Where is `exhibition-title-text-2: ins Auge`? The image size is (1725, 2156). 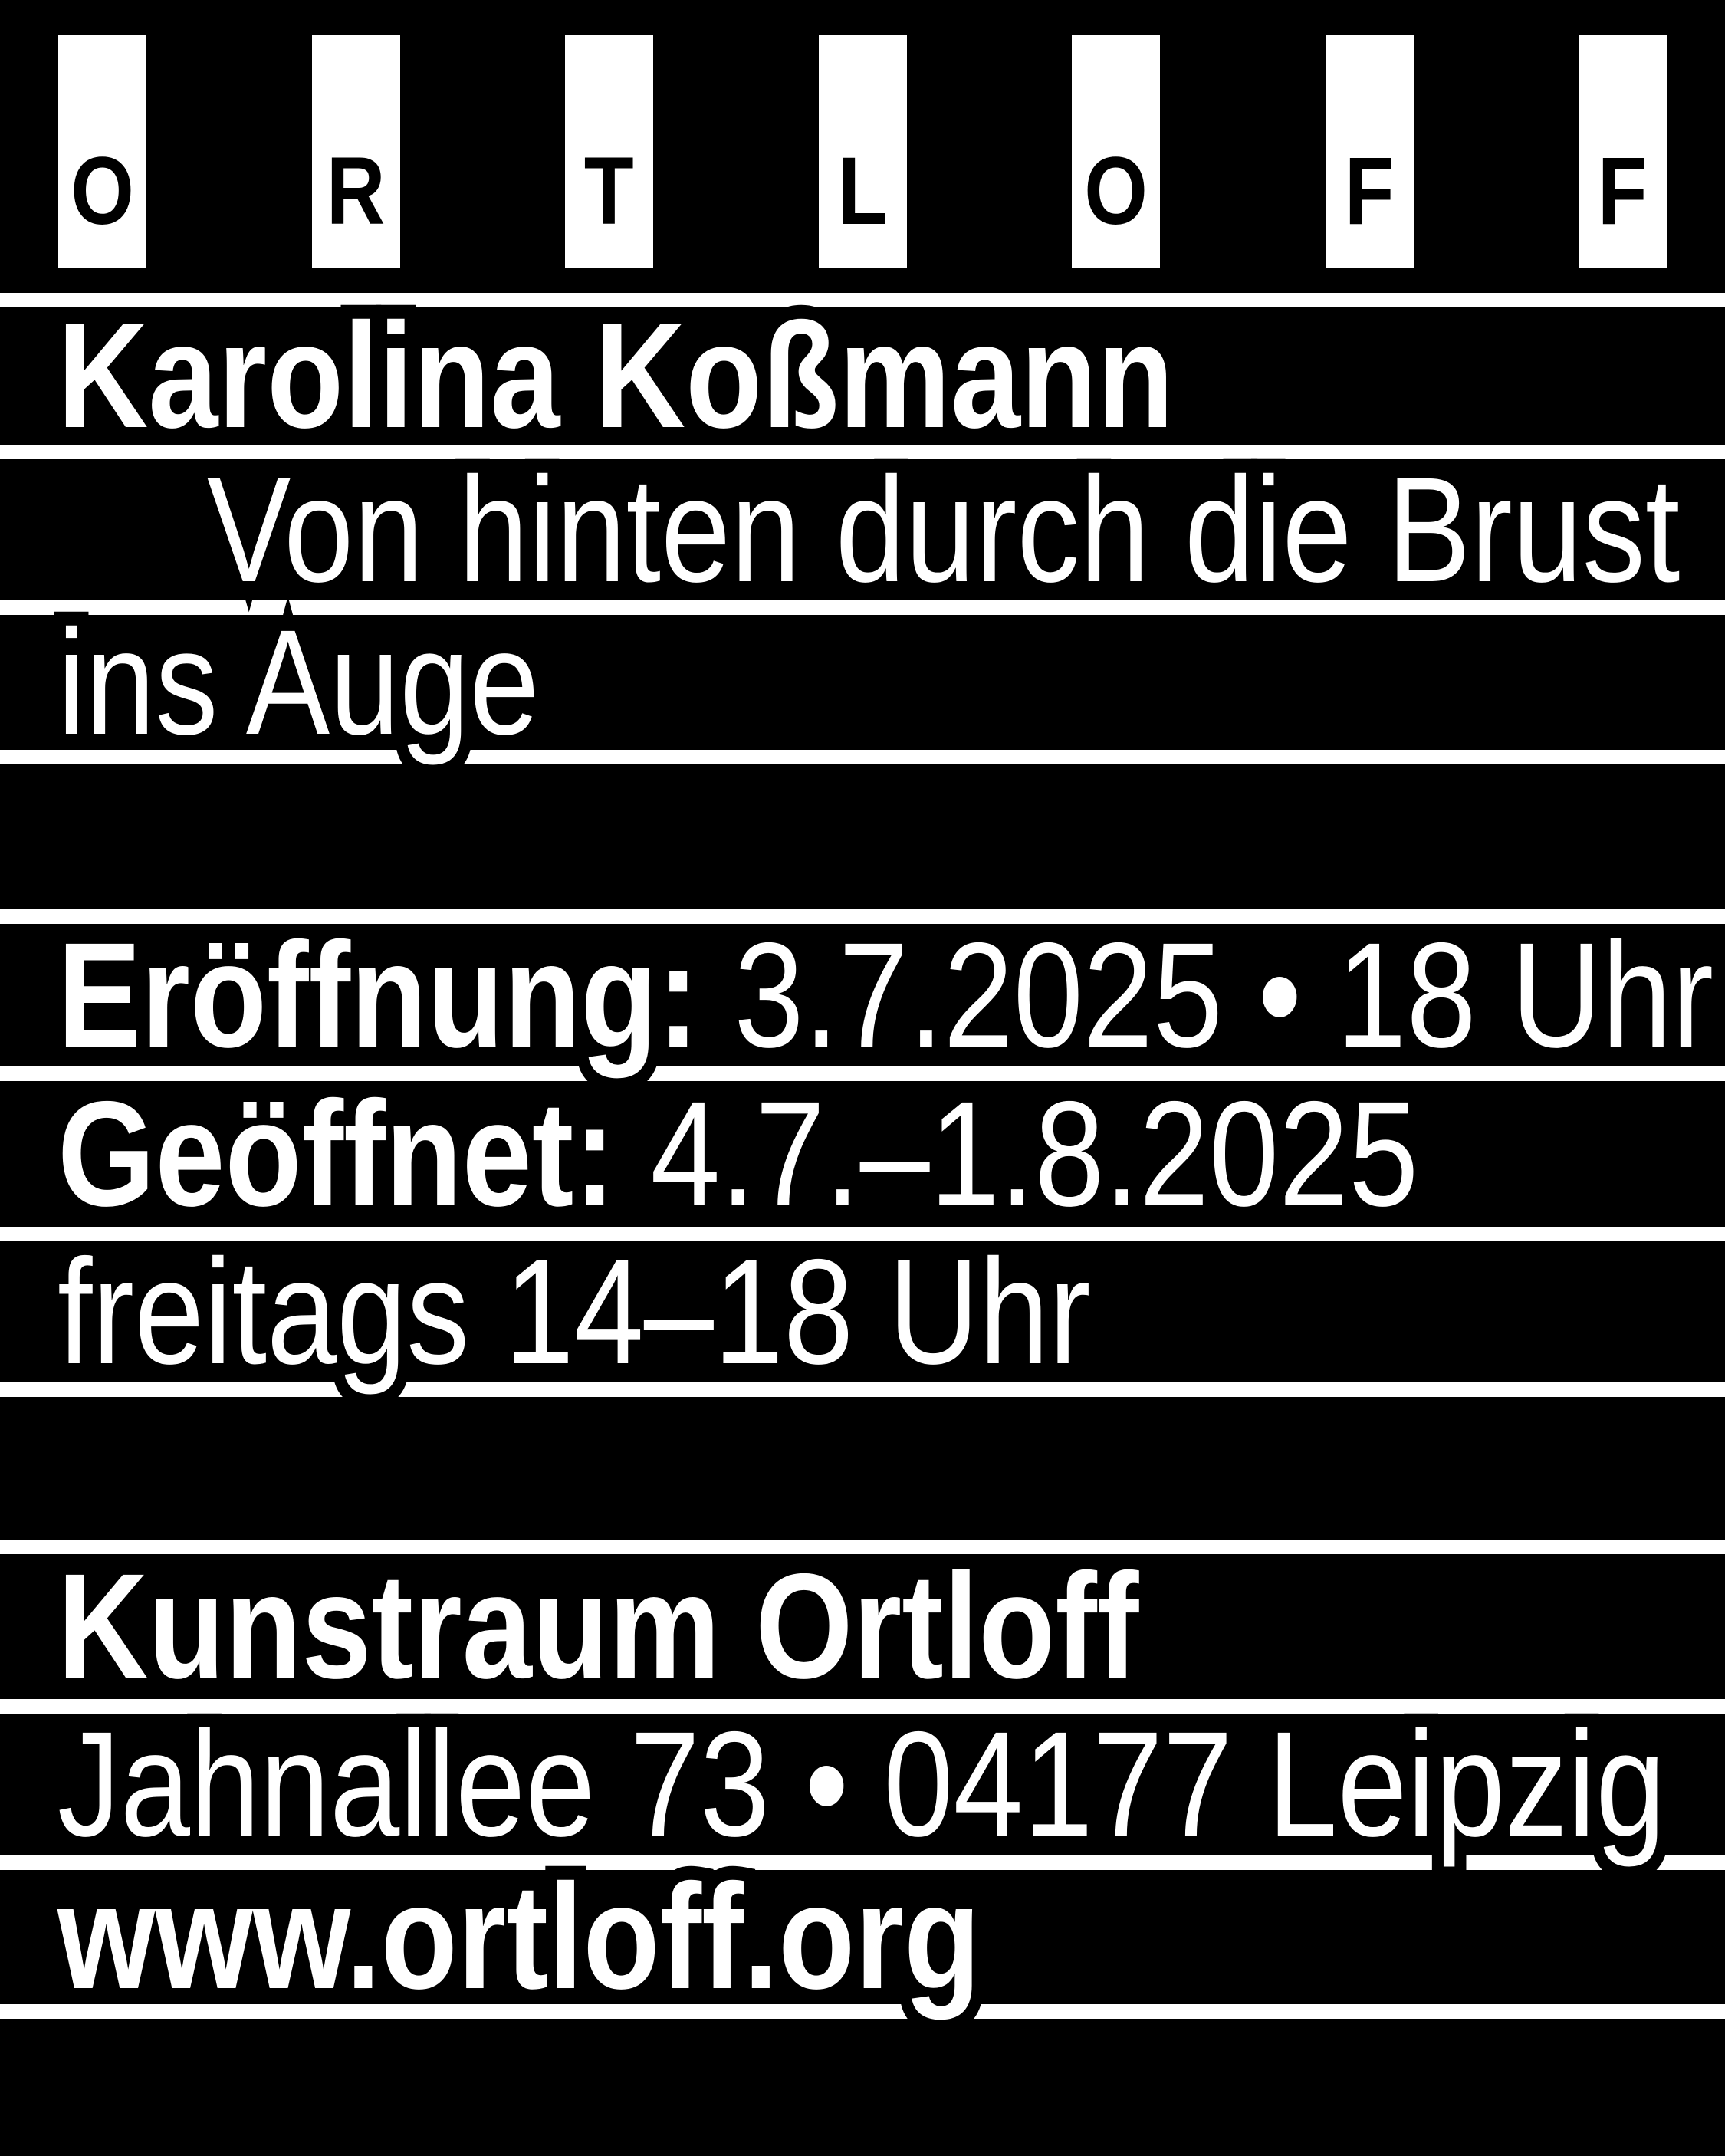
exhibition-title-text-2: ins Auge is located at coordinates (299, 682).